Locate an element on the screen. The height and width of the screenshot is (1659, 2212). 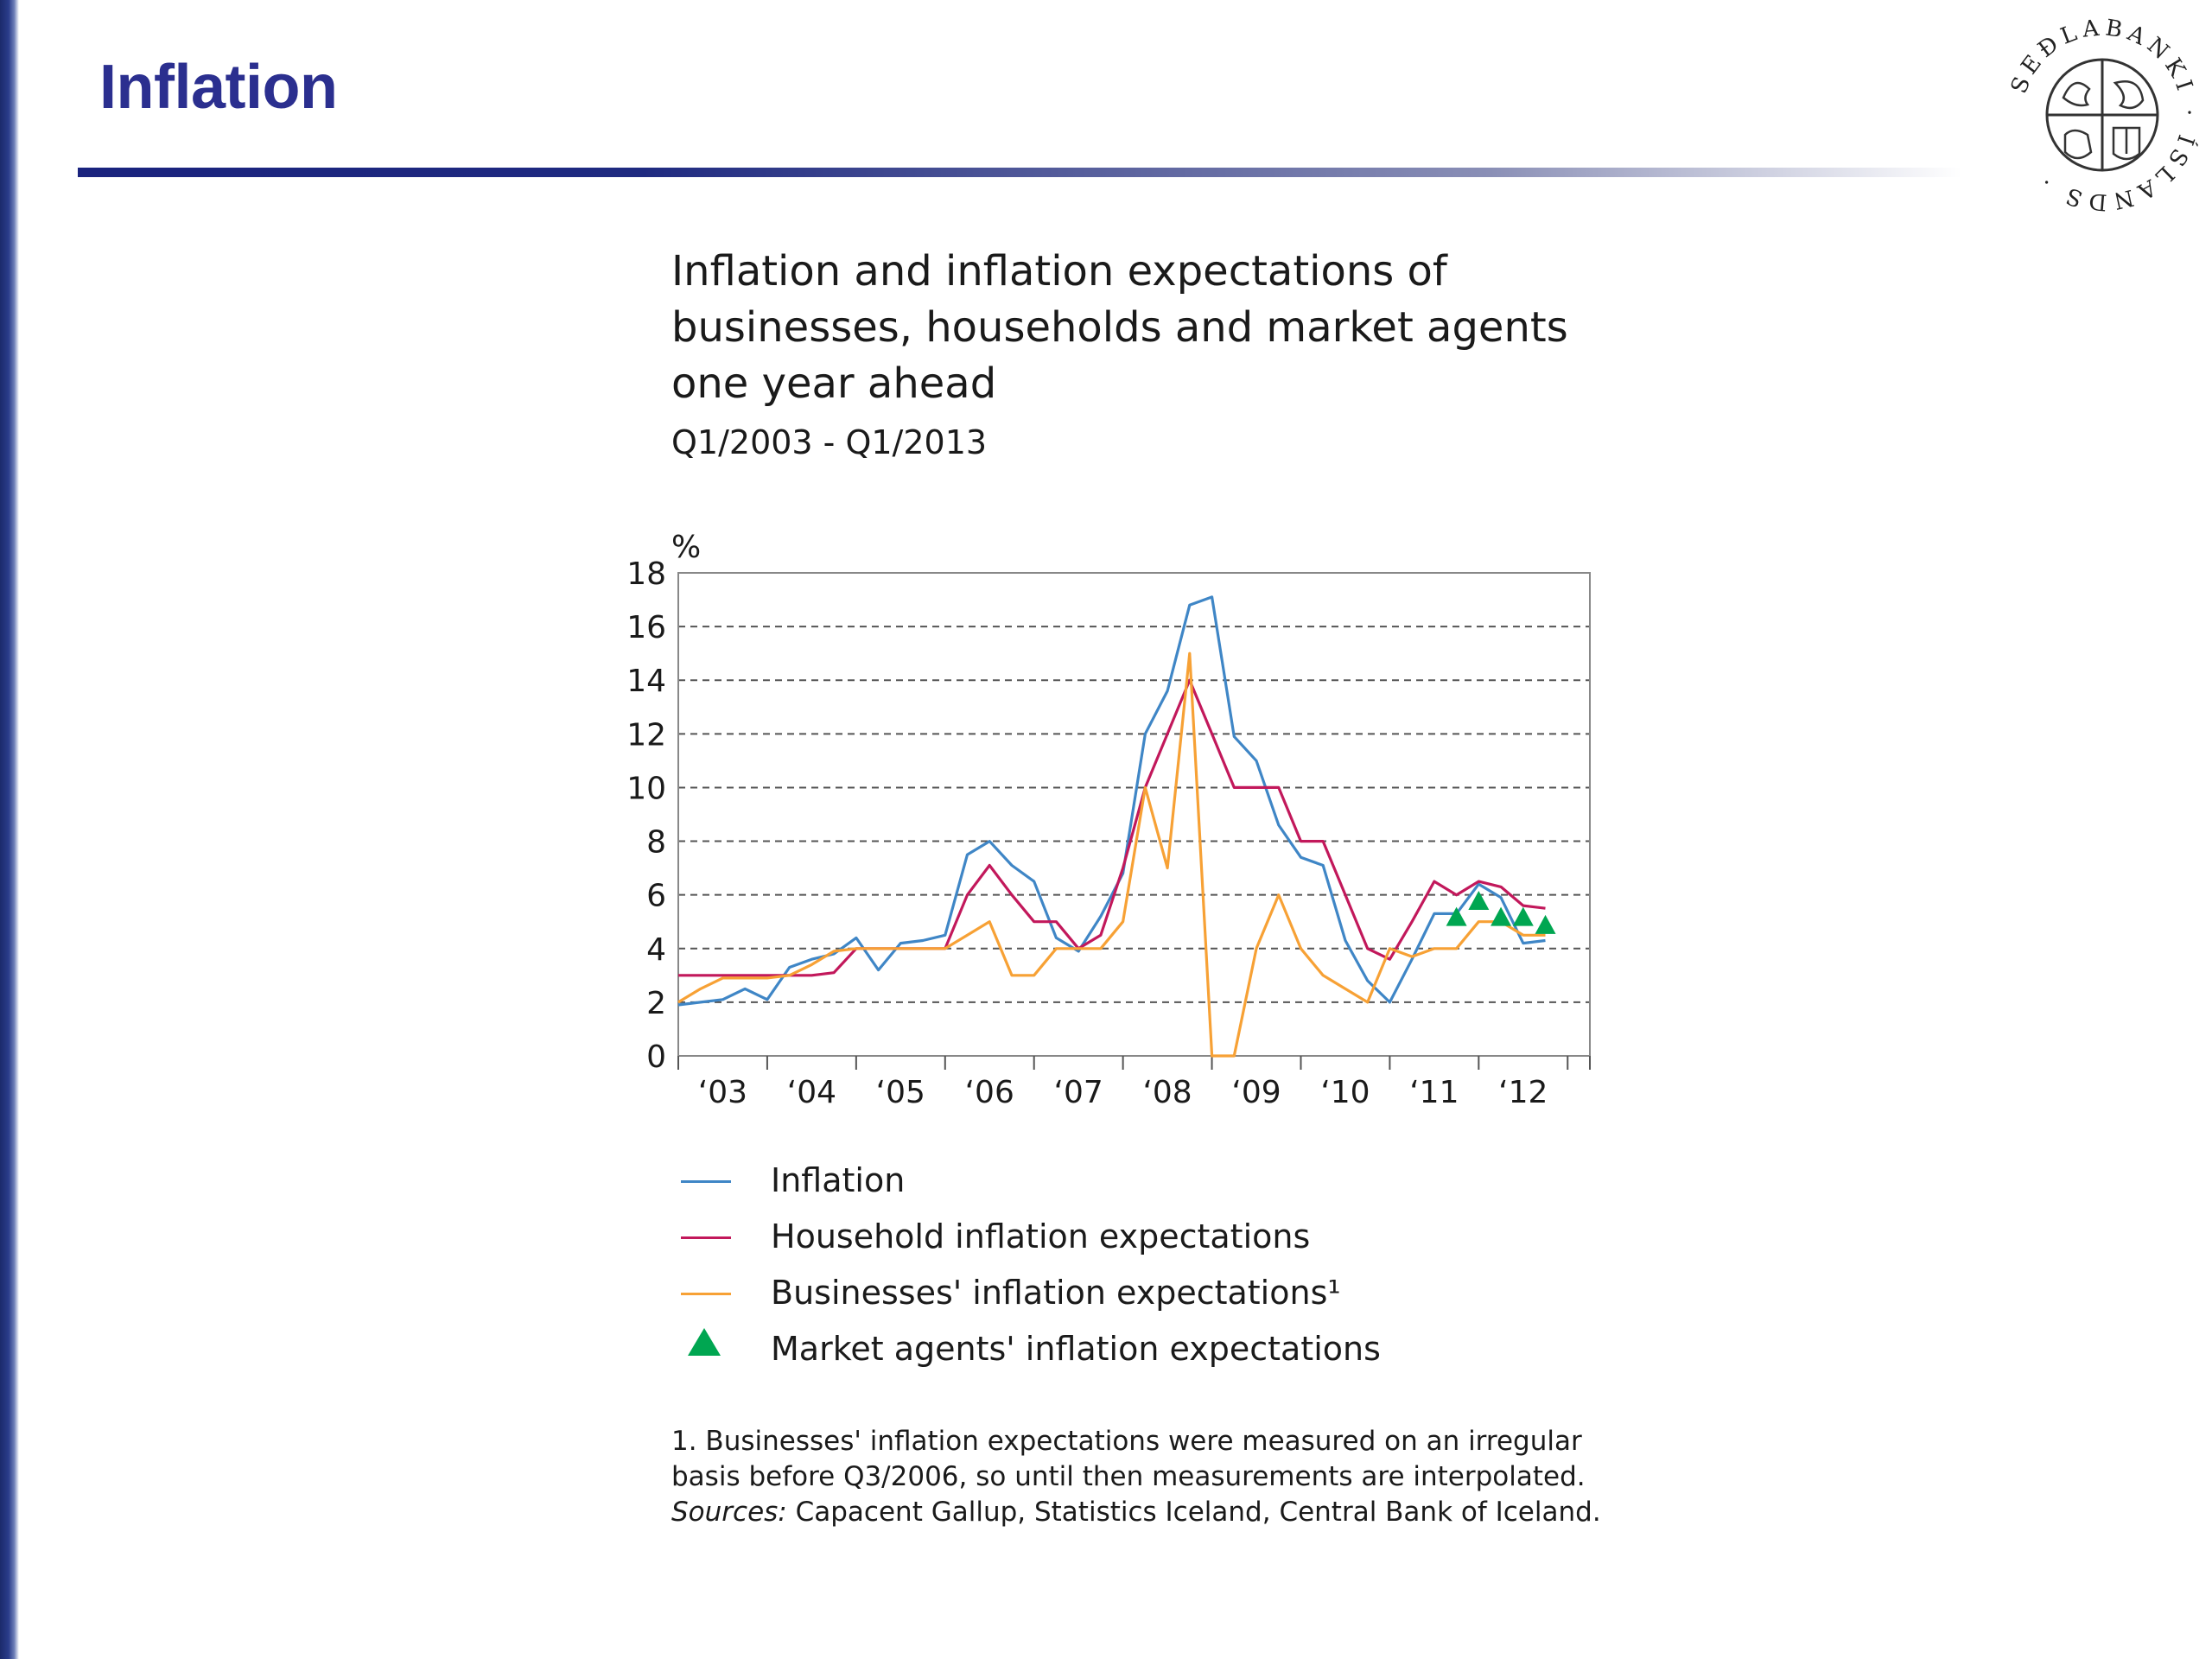
x-tick-label-2012: ‘12 is located at coordinates (1523, 1092).